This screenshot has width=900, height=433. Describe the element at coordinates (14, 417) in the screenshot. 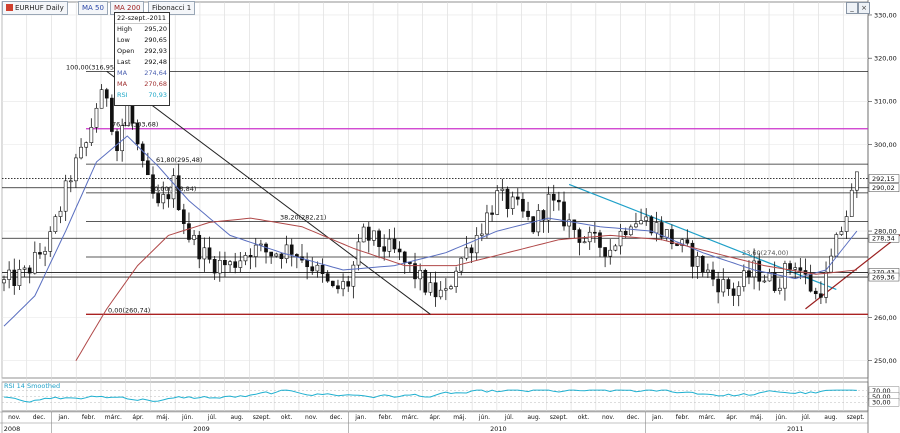

I see `month-tick-label: nov.` at that location.